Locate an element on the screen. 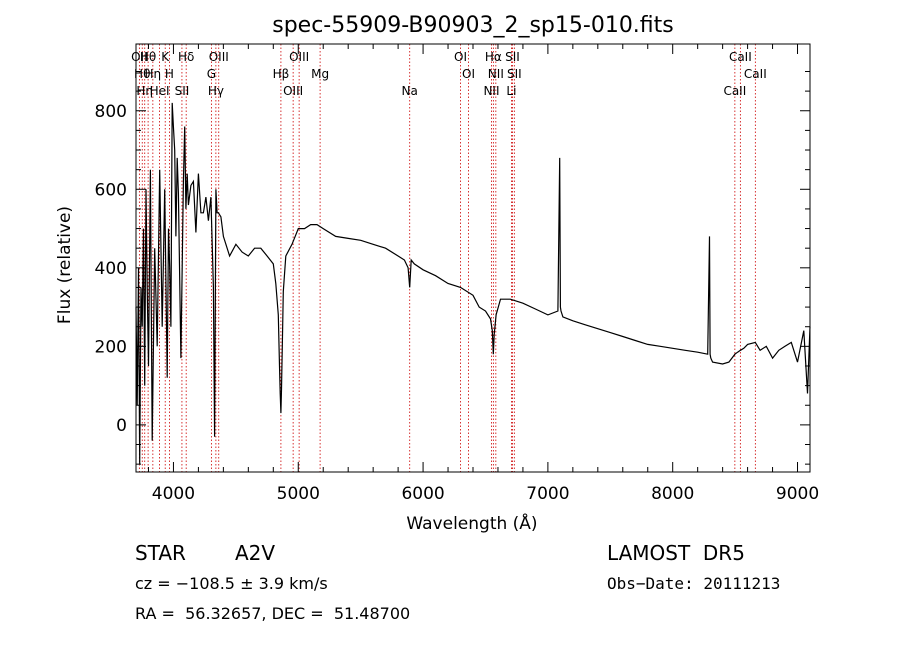  line-marker-label: Mg is located at coordinates (320, 74).